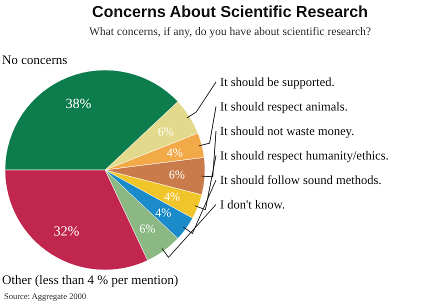 The width and height of the screenshot is (440, 304). I want to click on slice-label: It should follow sound methods., so click(301, 180).